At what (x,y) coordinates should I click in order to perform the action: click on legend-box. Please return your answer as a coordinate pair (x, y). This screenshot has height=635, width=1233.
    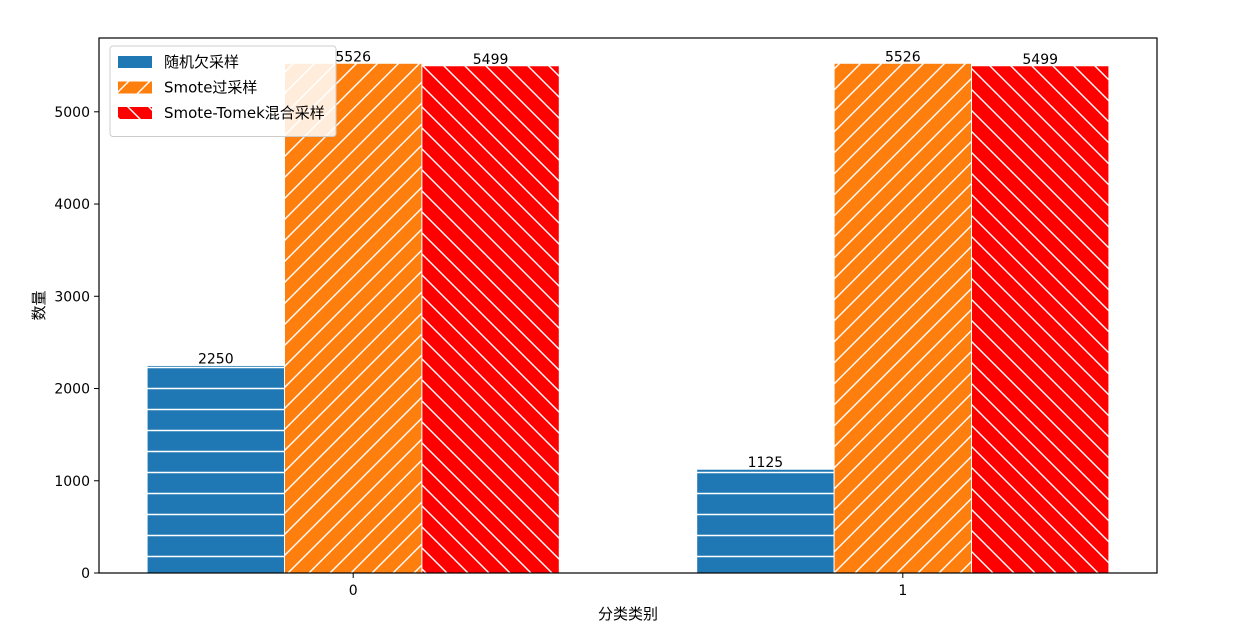
    Looking at the image, I should click on (223, 91).